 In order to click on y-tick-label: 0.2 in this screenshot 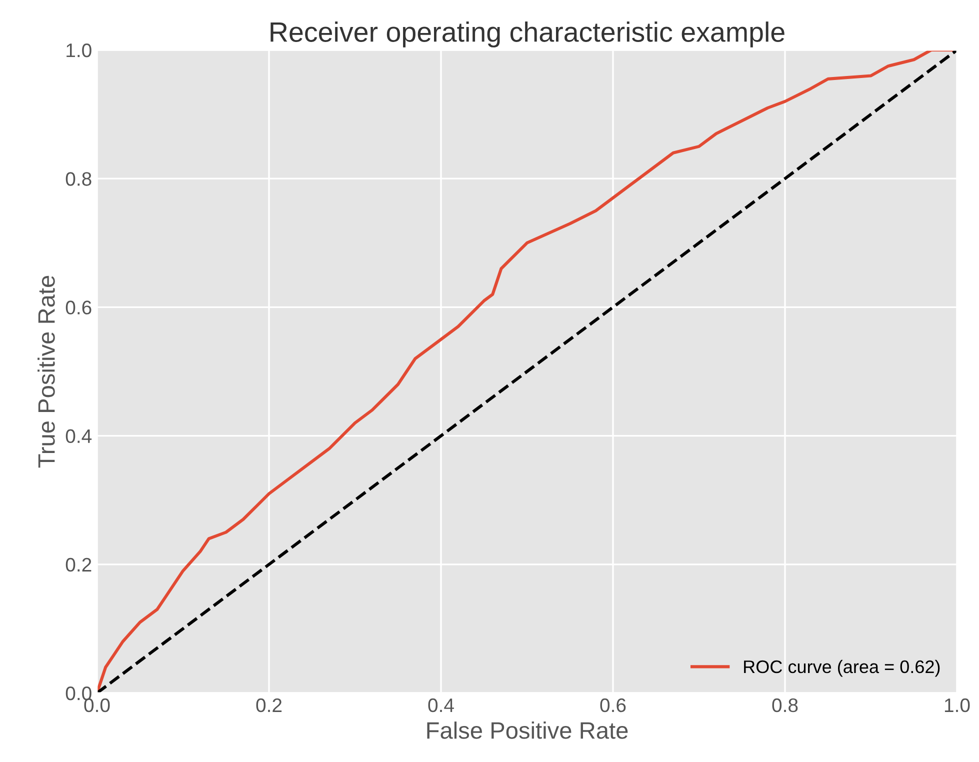, I will do `click(79, 565)`.